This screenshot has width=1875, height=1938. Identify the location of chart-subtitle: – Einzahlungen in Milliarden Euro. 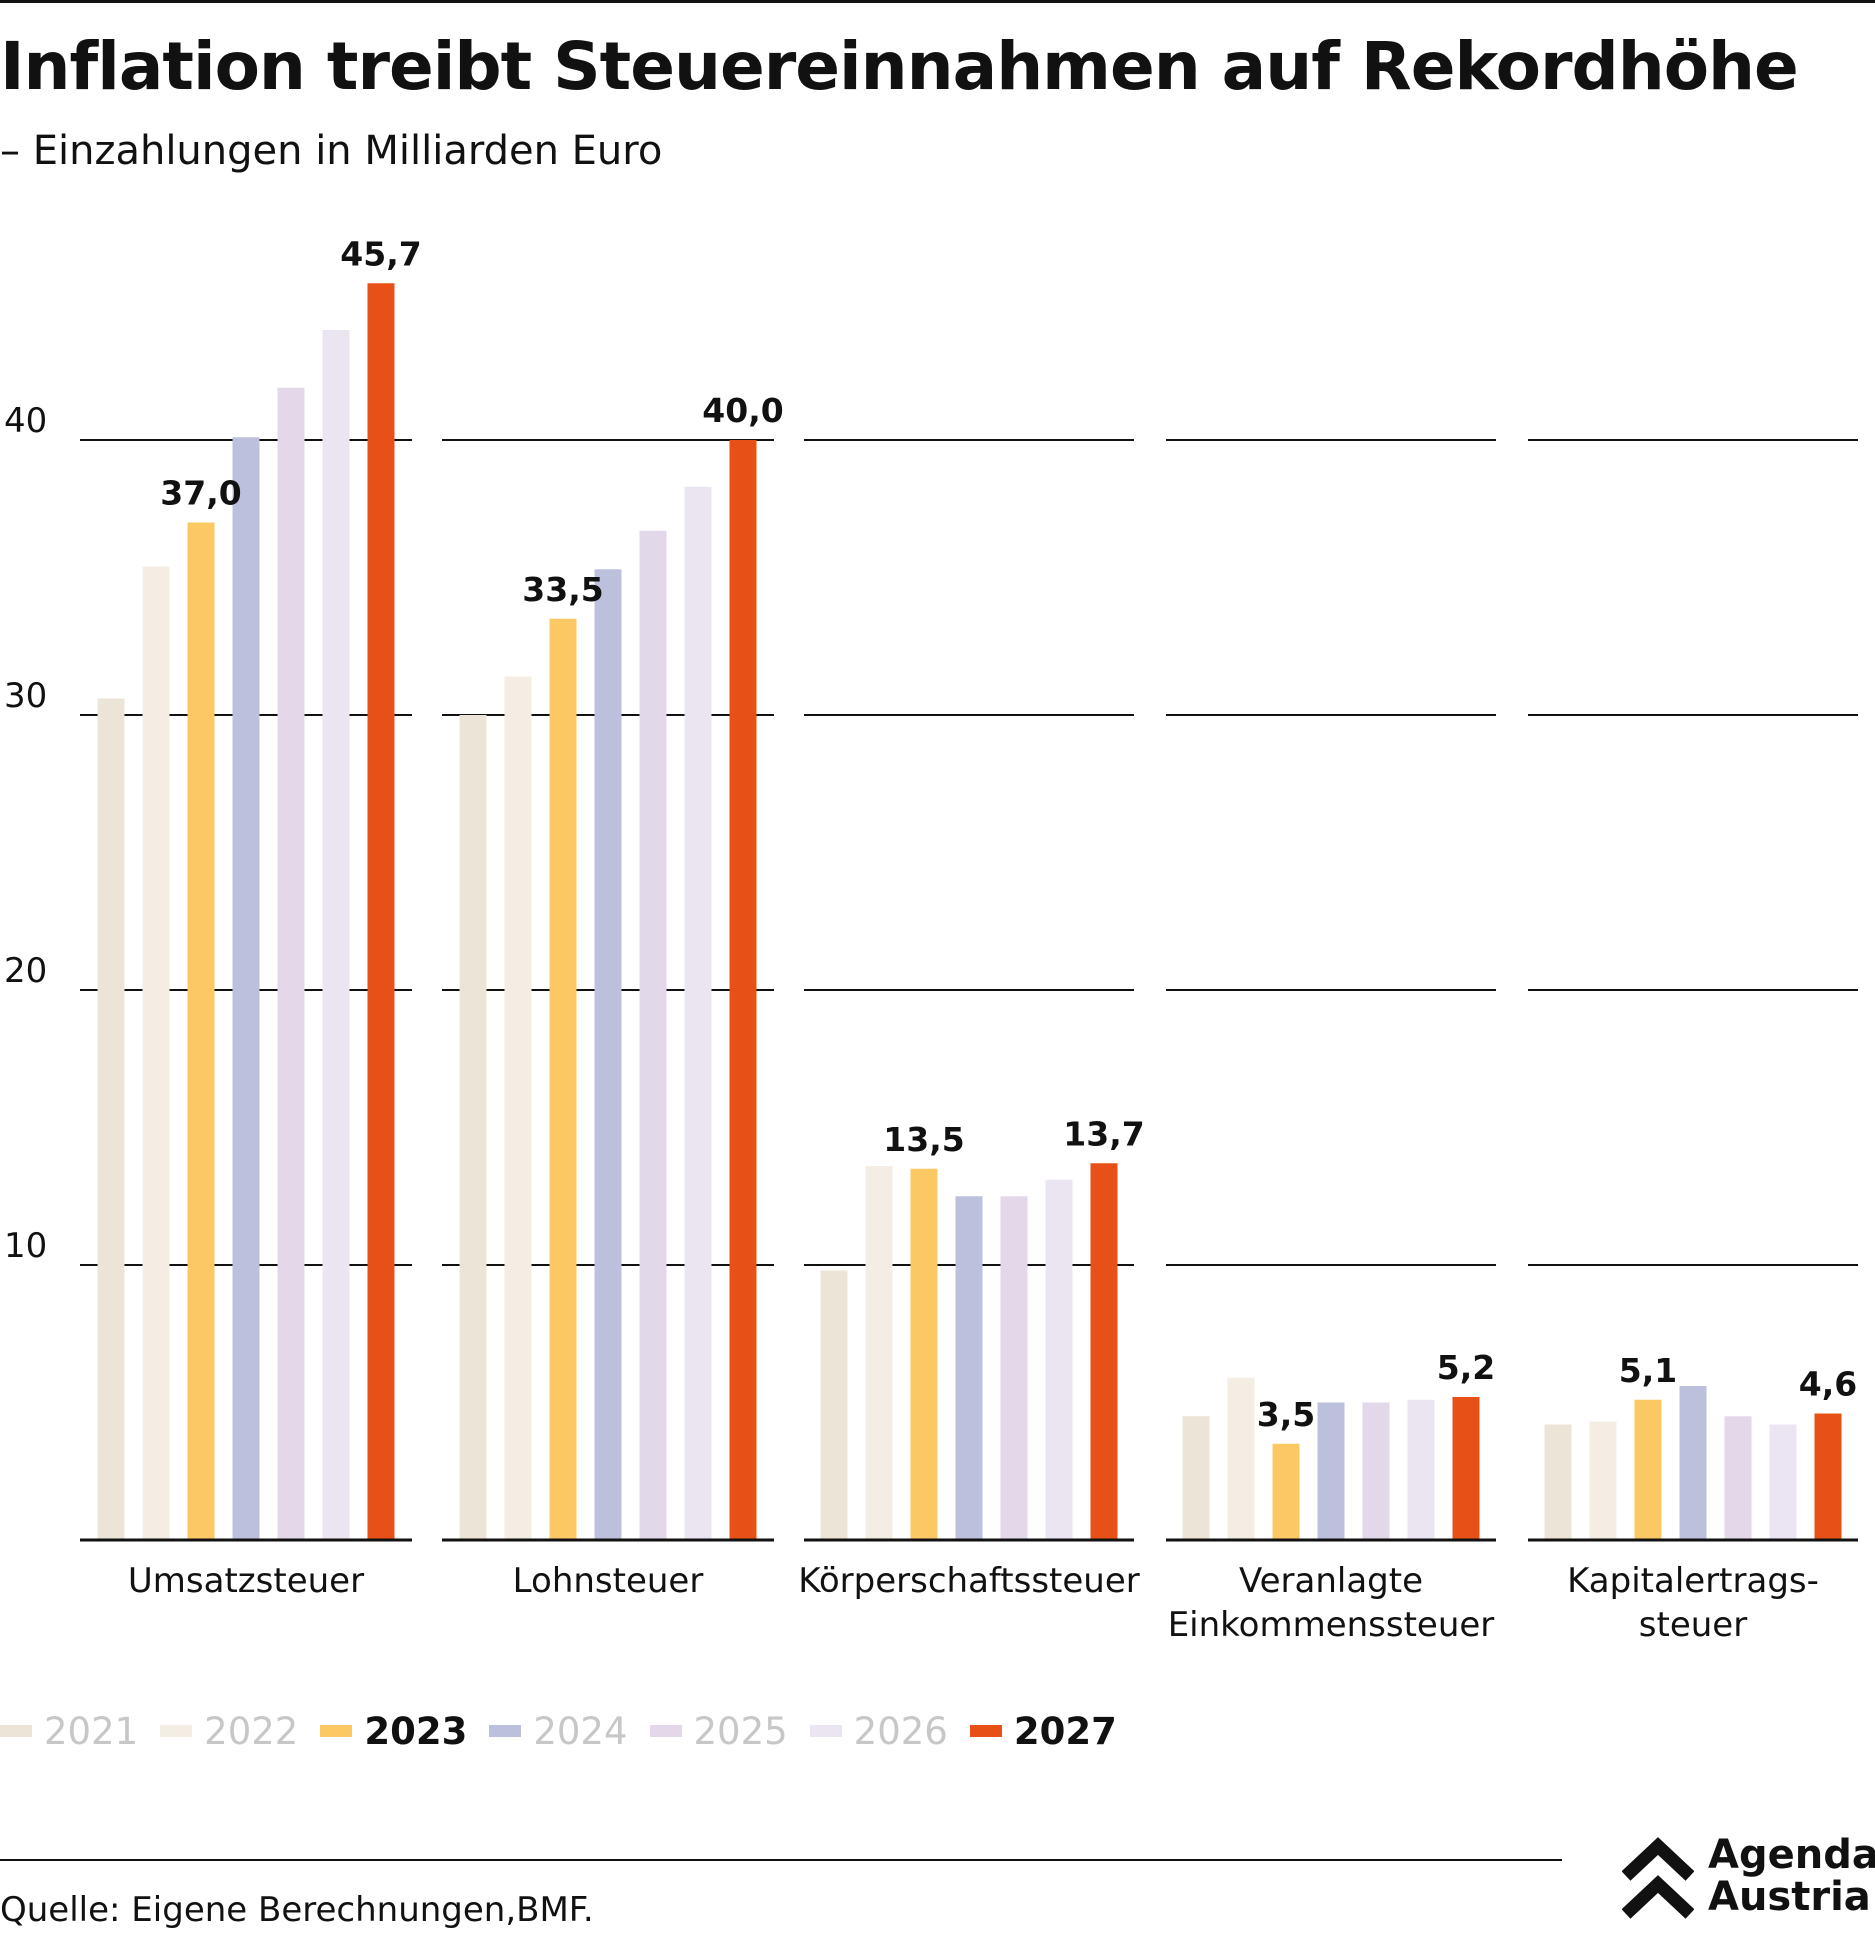
(331, 151).